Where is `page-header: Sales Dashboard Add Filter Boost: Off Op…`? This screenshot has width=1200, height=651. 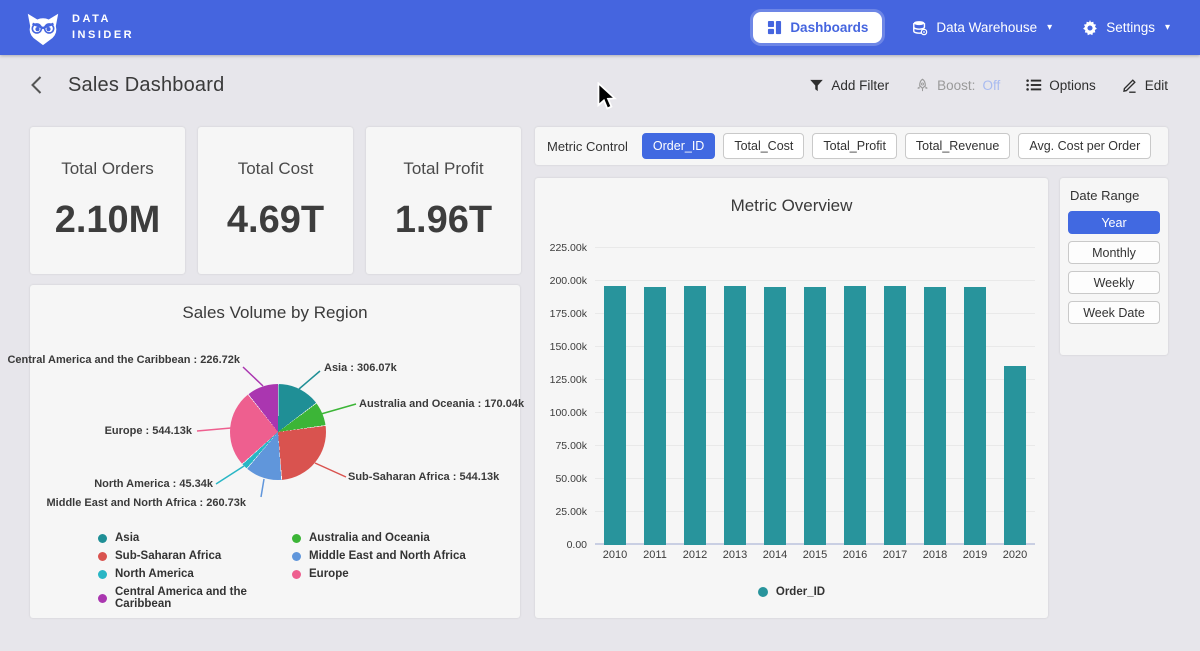 page-header: Sales Dashboard Add Filter Boost: Off Op… is located at coordinates (600, 85).